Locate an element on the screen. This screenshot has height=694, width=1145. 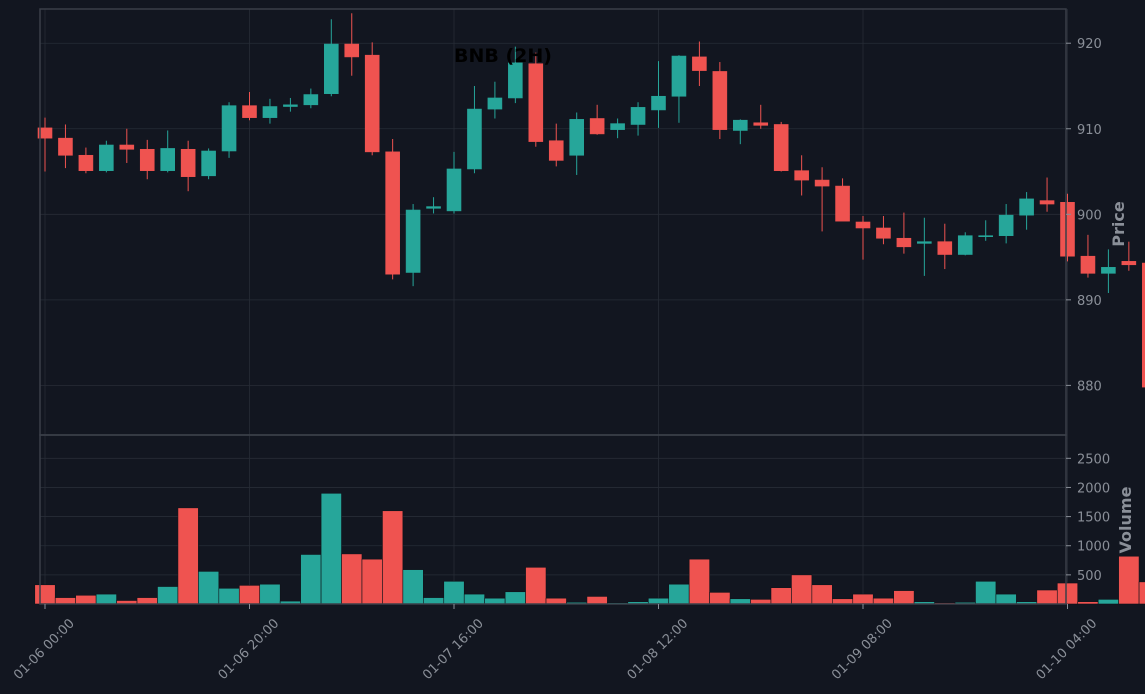
time-tick-label: 01-08 12:00 is located at coordinates (658, 649).